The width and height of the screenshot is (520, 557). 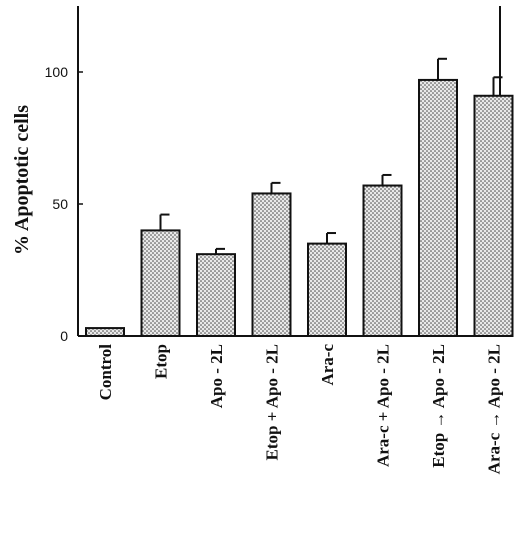 What do you see at coordinates (494, 409) in the screenshot?
I see `category-label: Ara-c → Apo - 2L` at bounding box center [494, 409].